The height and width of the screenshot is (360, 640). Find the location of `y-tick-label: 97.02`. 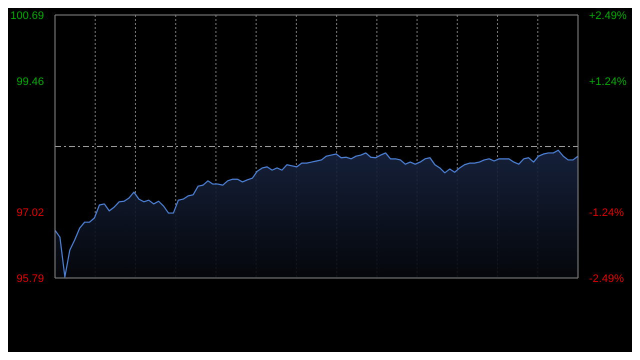

y-tick-label: 97.02 is located at coordinates (30, 212).